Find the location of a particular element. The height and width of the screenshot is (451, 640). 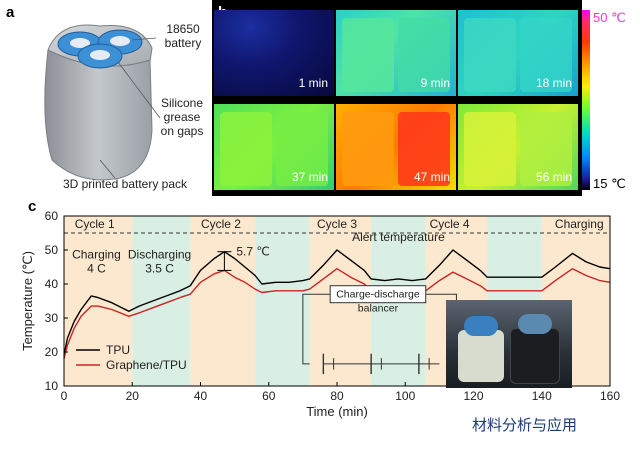

legend-label-2: Graphene/TPU is located at coordinates (146, 365).